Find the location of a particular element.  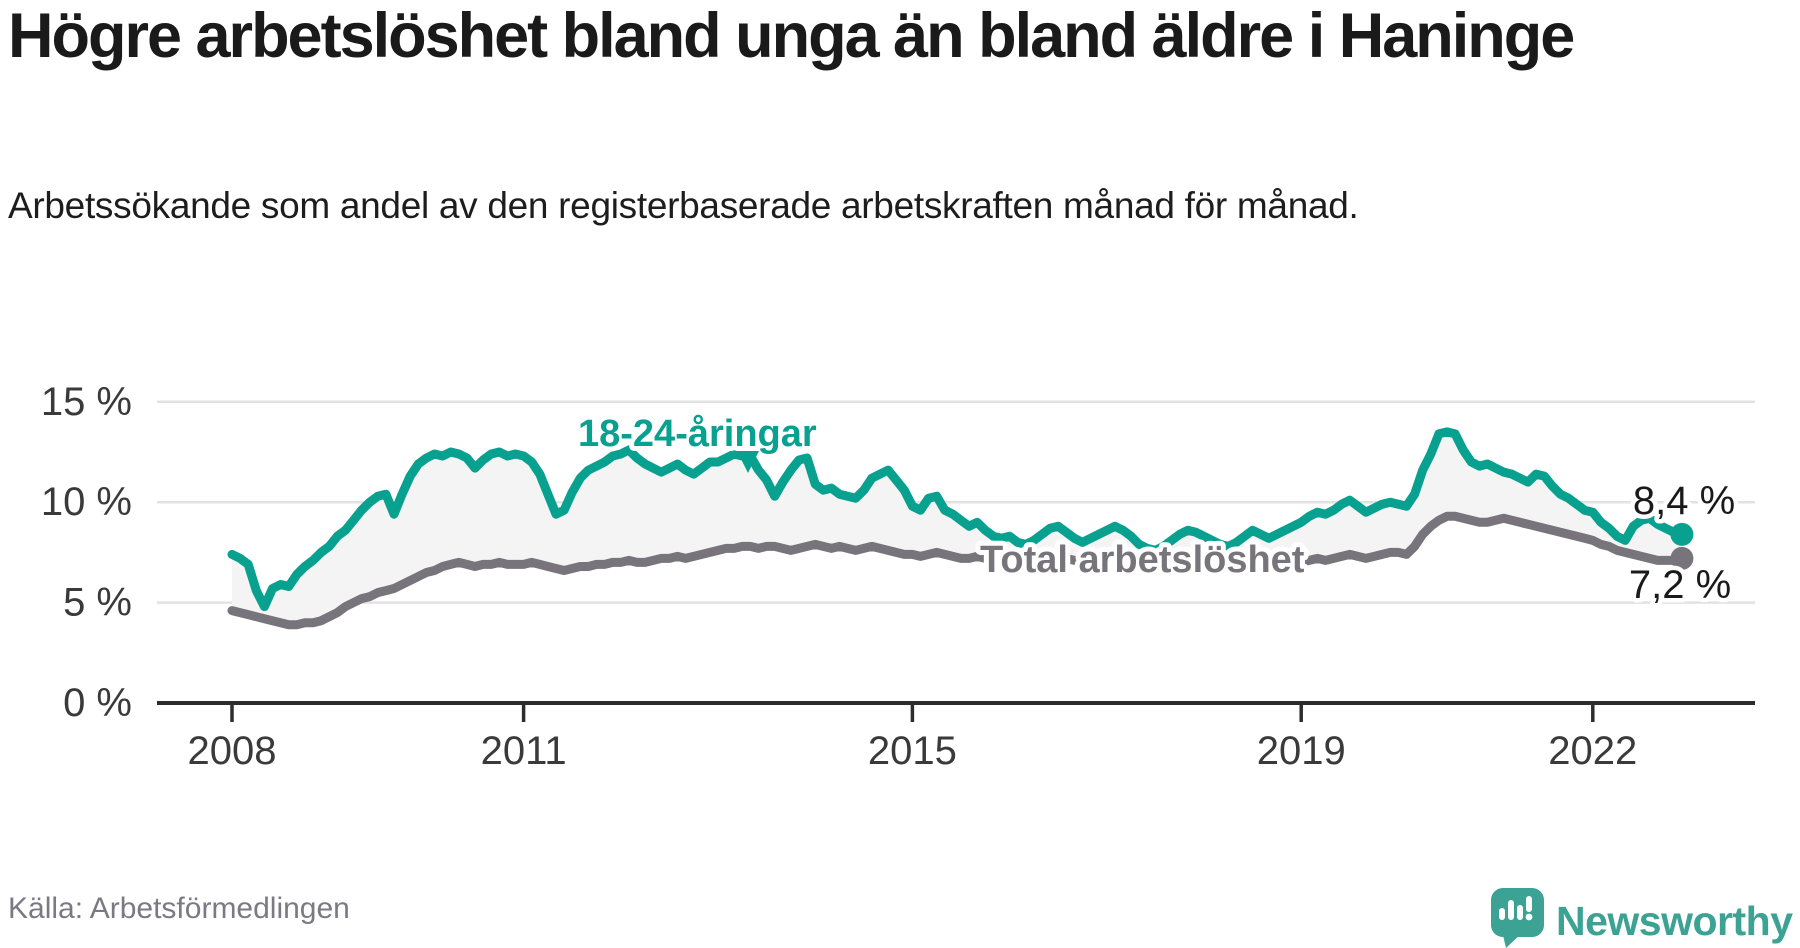

x-axis: 2008 2011 2015 2019 2022 is located at coordinates (956, 737).